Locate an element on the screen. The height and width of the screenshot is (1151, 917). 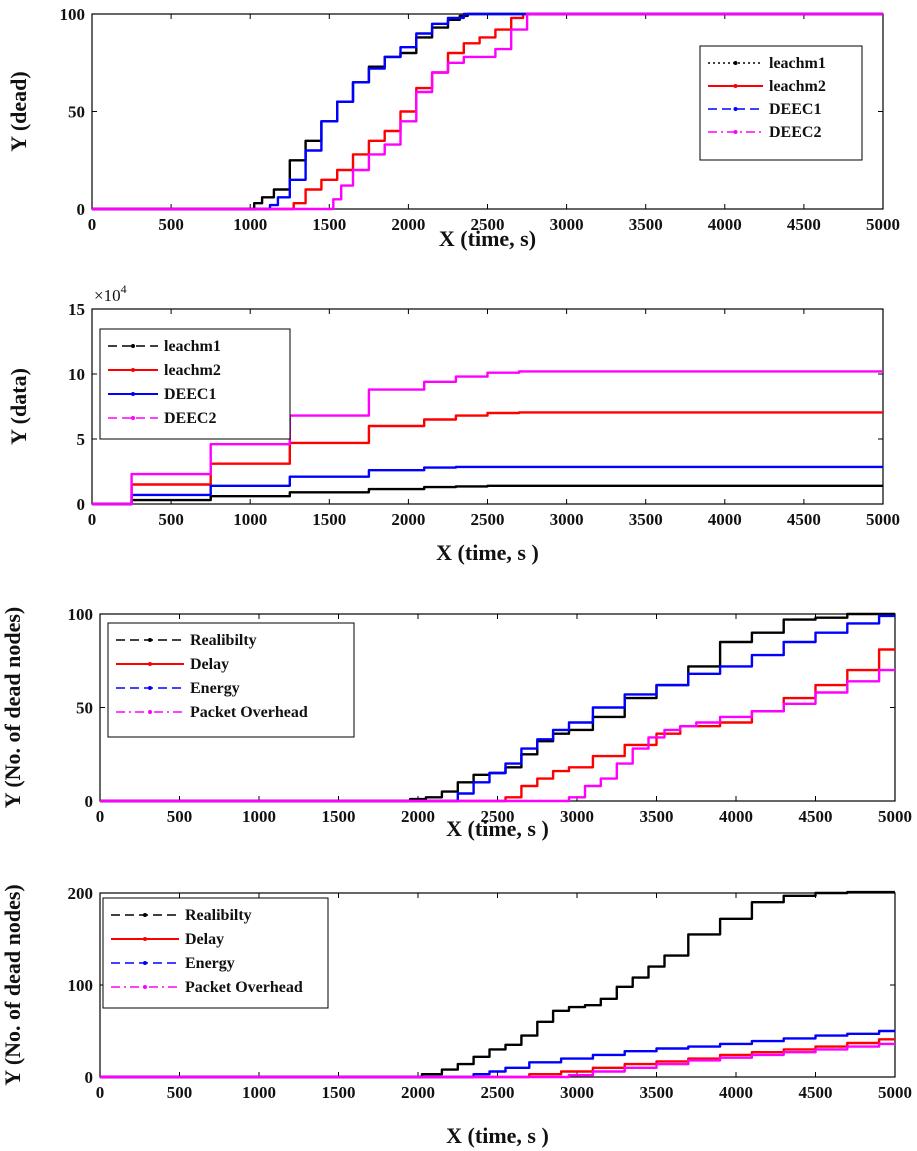
y-axis-label: Y (dead) is located at coordinates (18, 111).